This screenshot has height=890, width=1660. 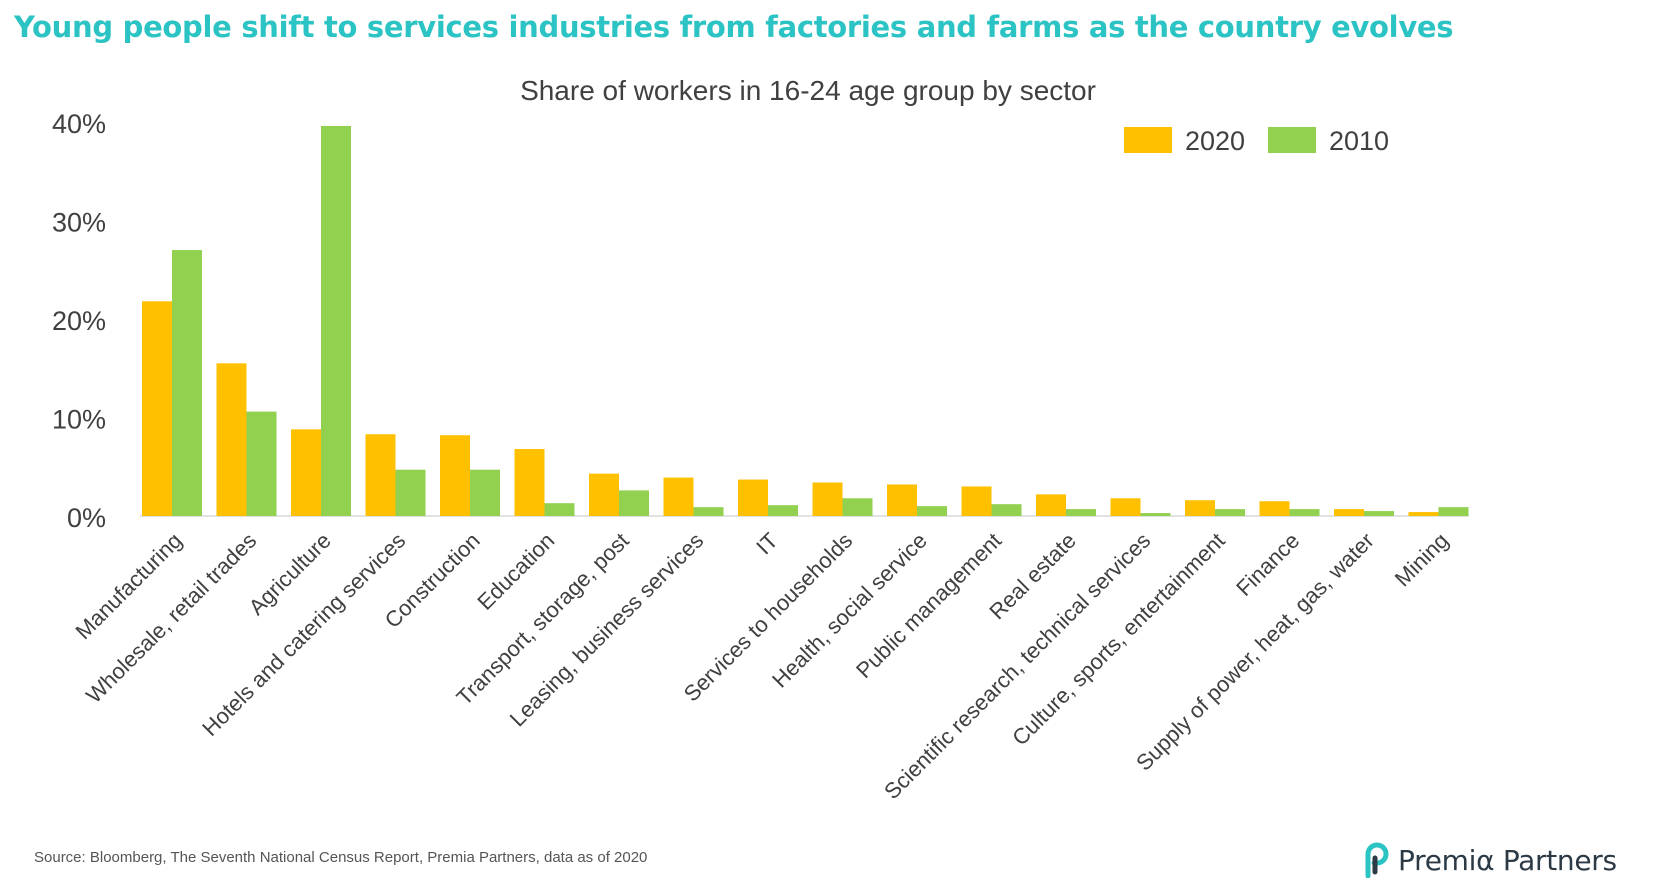 I want to click on logo: Premiα Partners, so click(x=1489, y=860).